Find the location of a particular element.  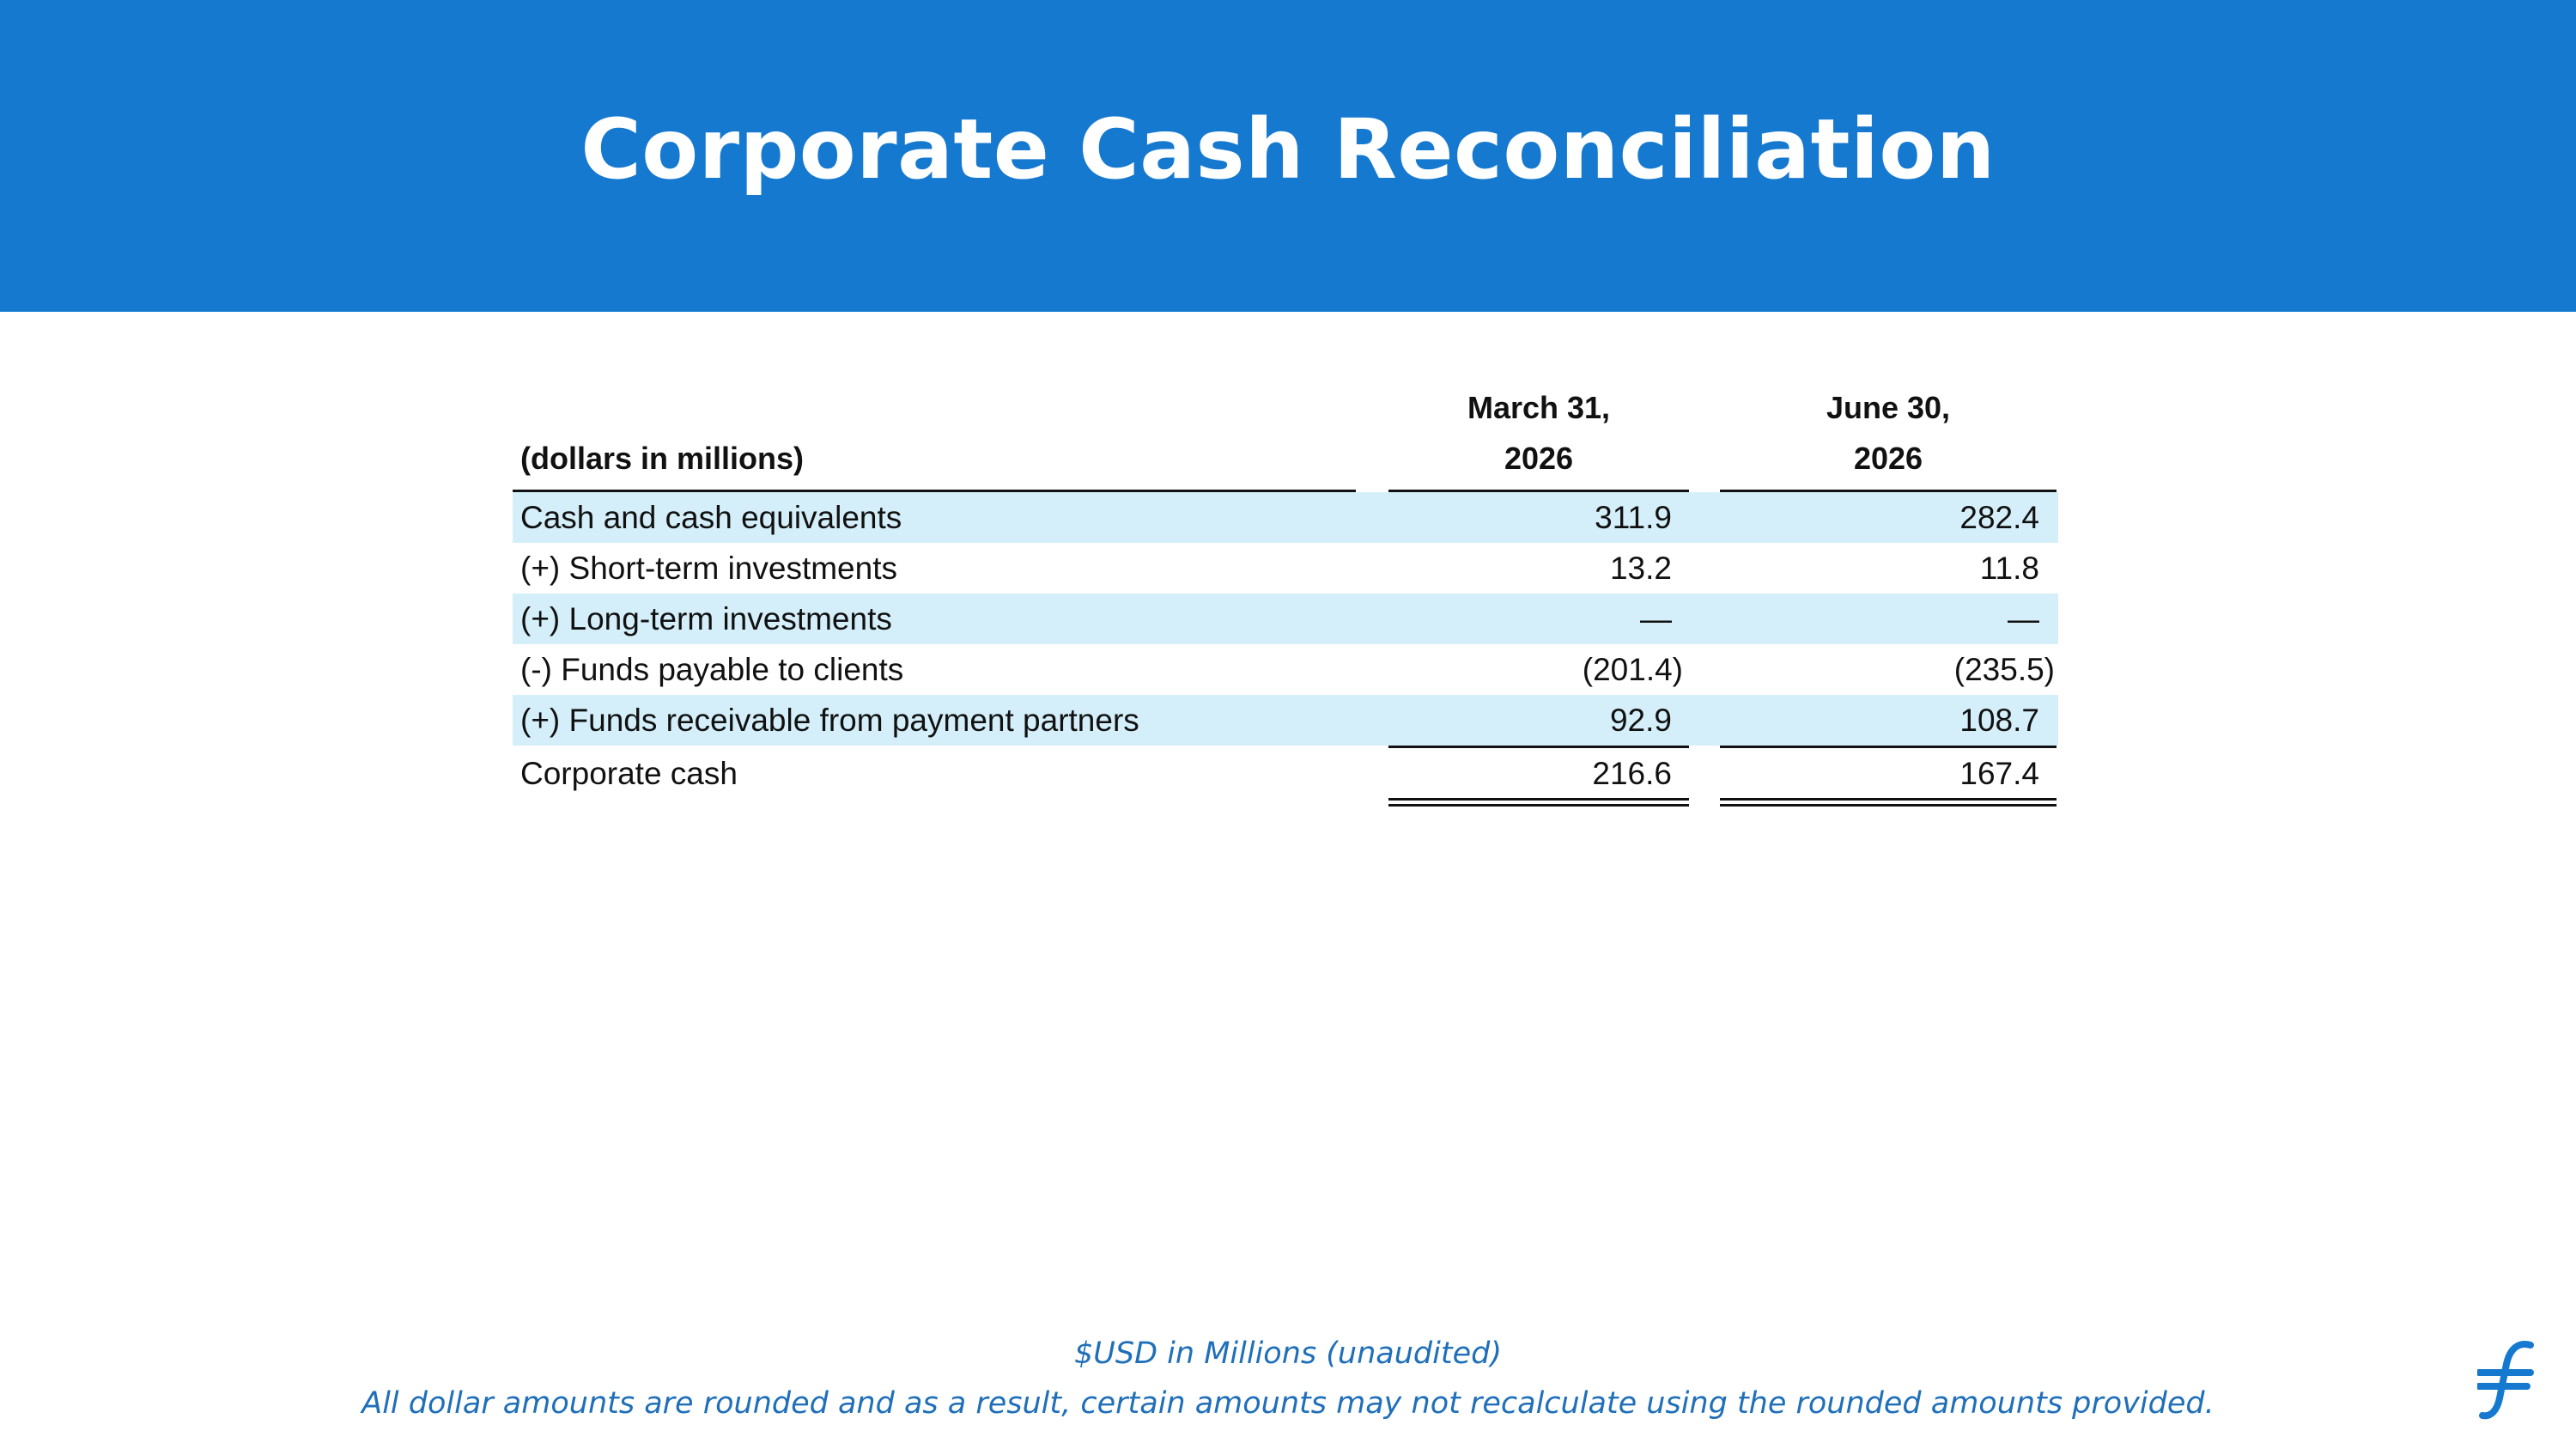

row-label: (+) Short-term investments is located at coordinates (708, 568).